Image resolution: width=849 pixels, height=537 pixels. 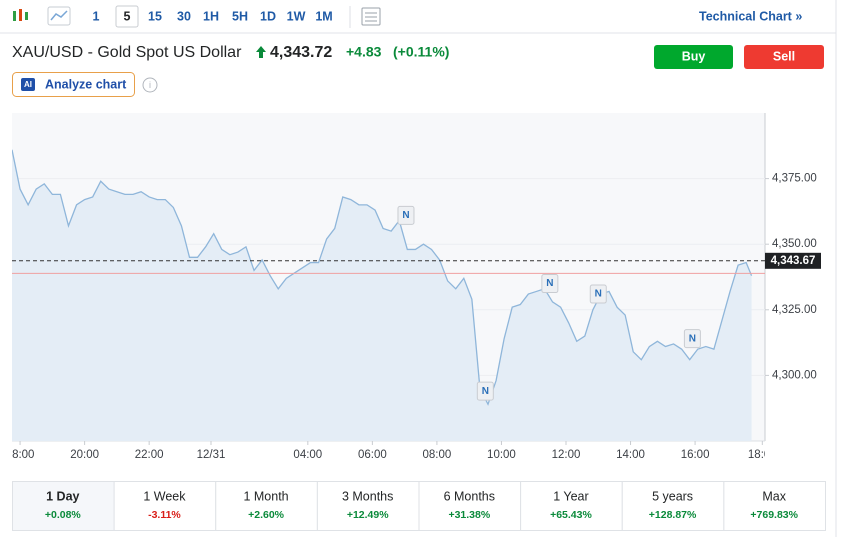 I want to click on info-icon, so click(x=150, y=85).